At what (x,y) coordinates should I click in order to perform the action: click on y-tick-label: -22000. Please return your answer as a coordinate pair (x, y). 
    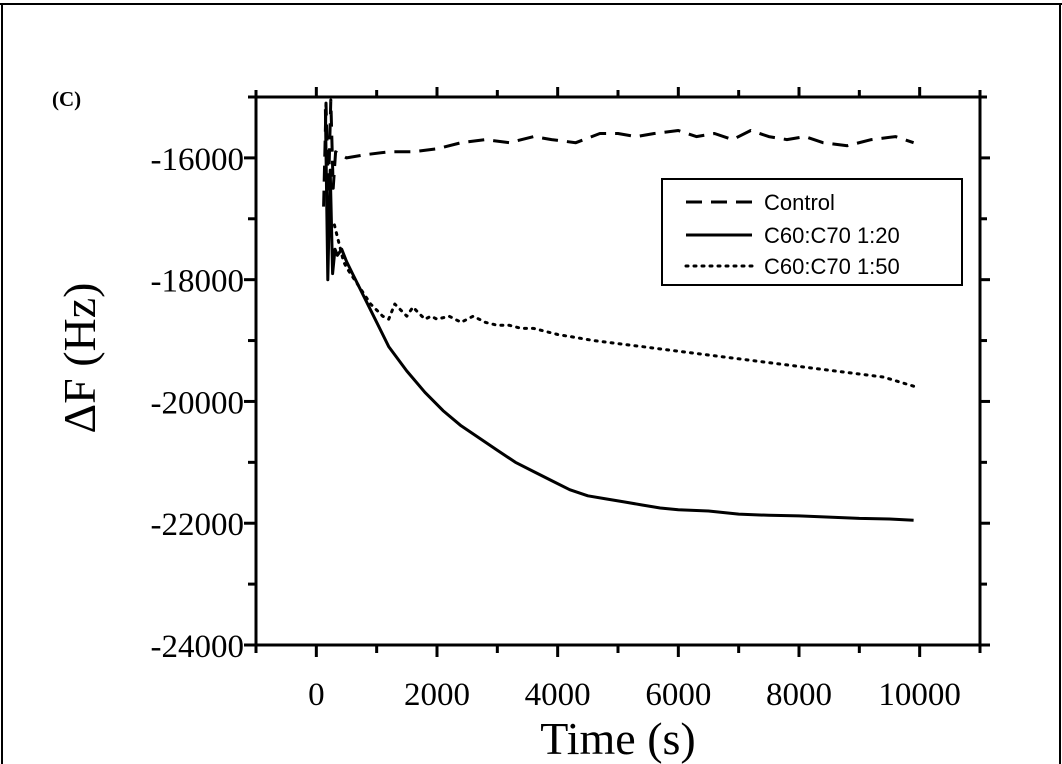
    Looking at the image, I should click on (198, 525).